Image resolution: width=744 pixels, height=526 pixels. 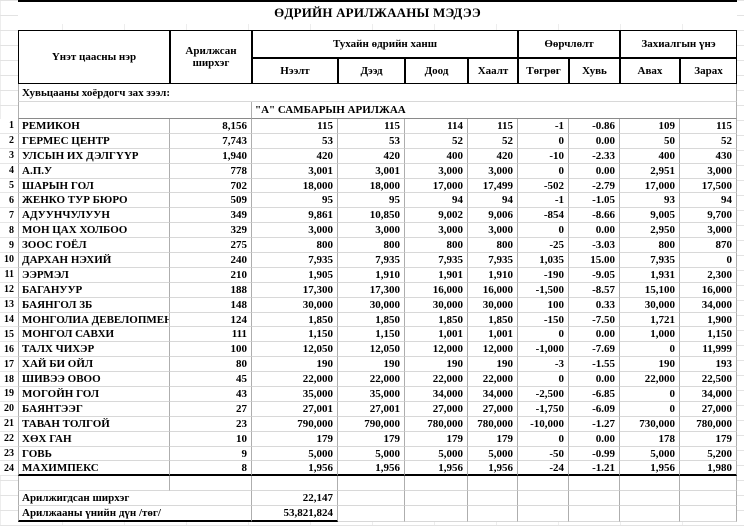 I want to click on cell-close: 27,000, so click(x=493, y=409).